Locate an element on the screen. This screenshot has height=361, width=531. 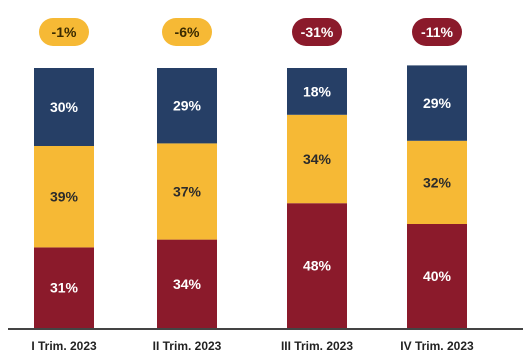
data-label-bottom-2: 34% is located at coordinates (187, 284).